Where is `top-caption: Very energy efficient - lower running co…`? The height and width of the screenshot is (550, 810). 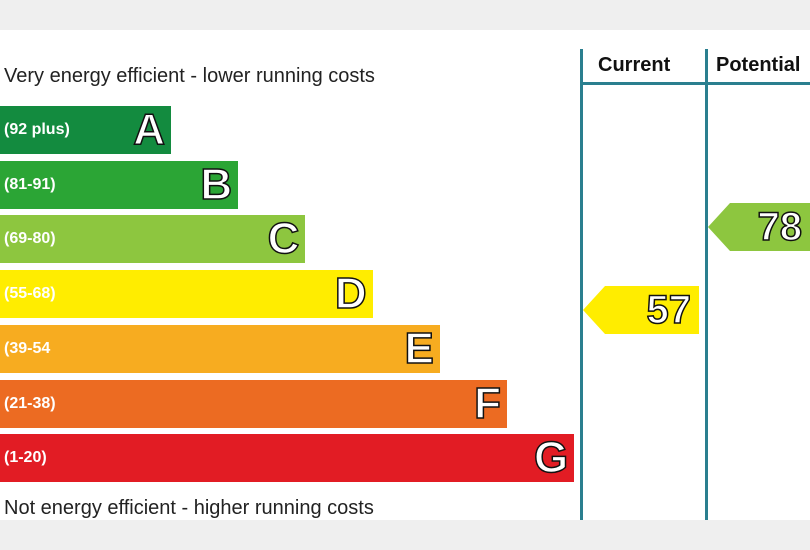 top-caption: Very energy efficient - lower running co… is located at coordinates (189, 76).